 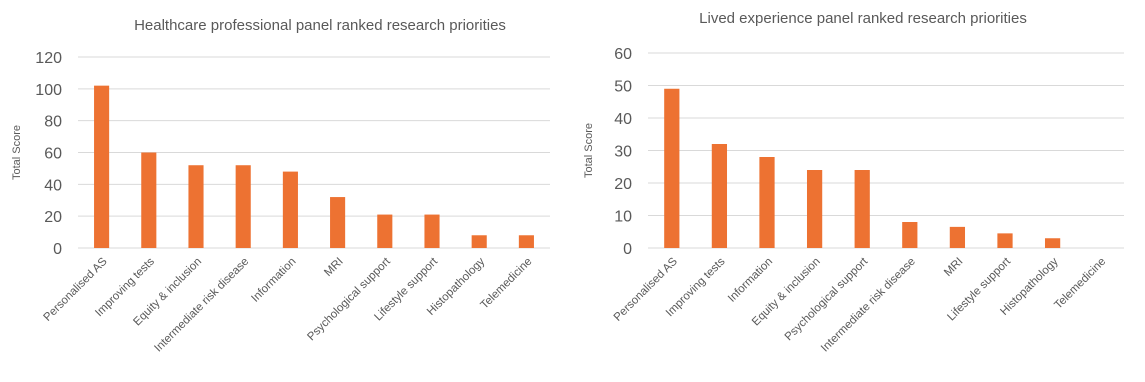 What do you see at coordinates (53, 122) in the screenshot?
I see `y-tick-label: 80` at bounding box center [53, 122].